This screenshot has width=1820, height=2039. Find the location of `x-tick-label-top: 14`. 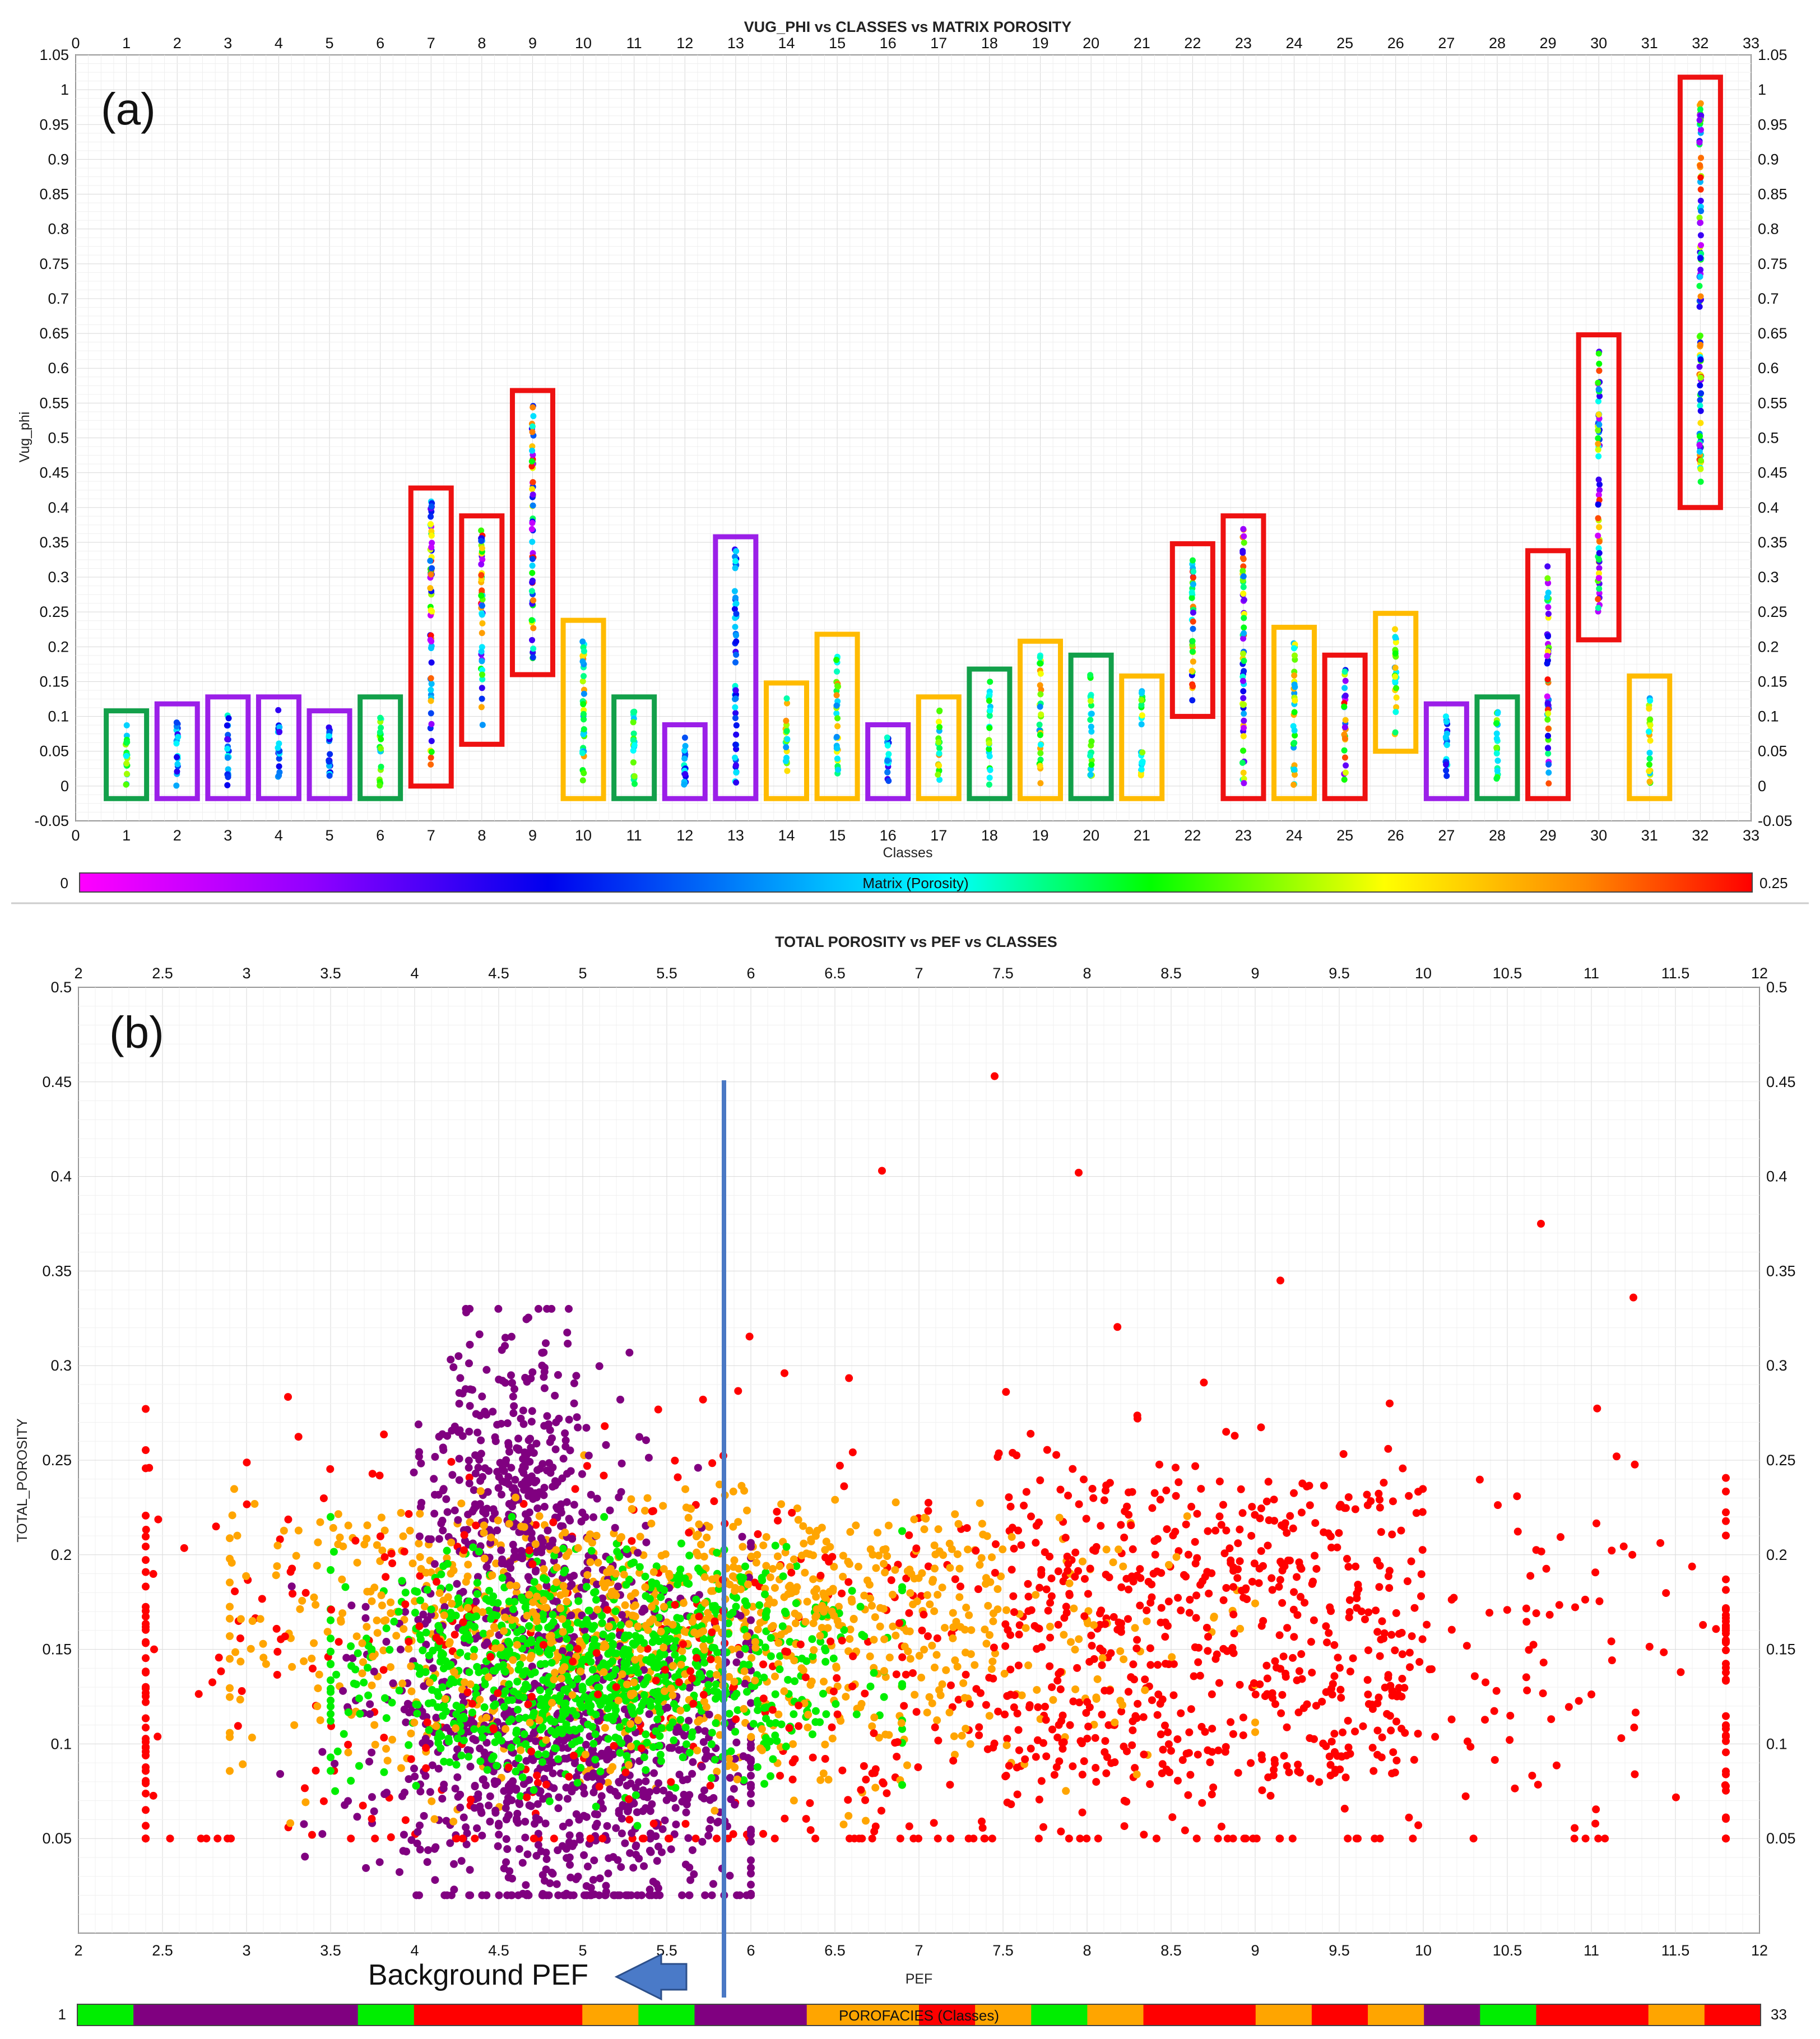

x-tick-label-top: 14 is located at coordinates (786, 44).